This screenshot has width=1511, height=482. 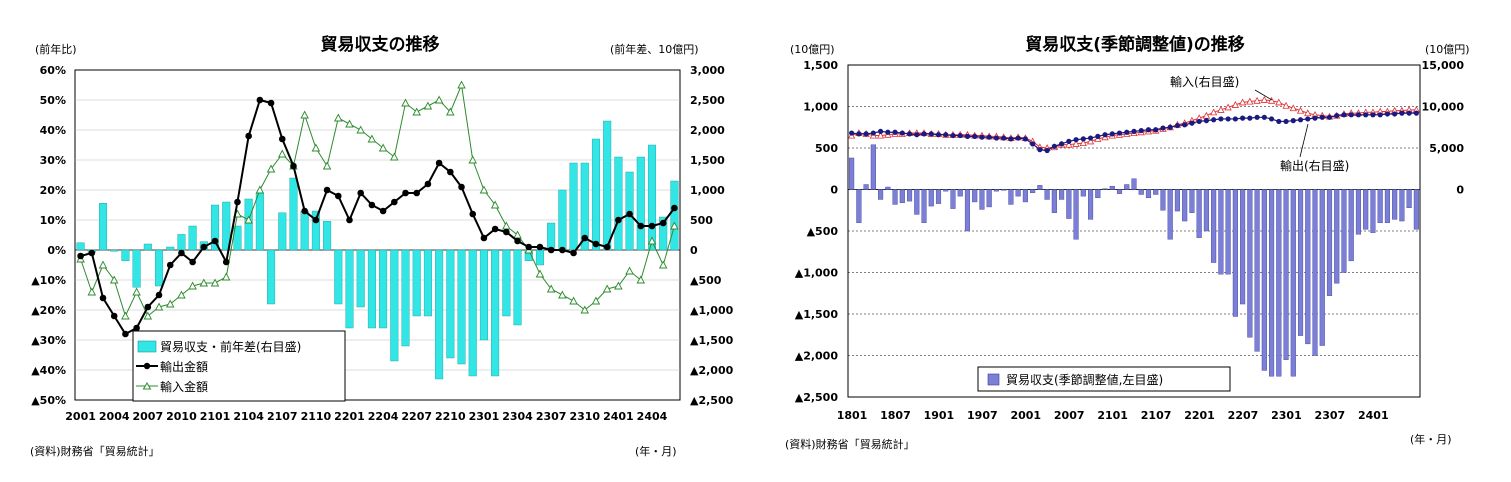 I want to click on right-chart-title: 貿易収支(季節調整値)の推移, so click(x=1135, y=44).